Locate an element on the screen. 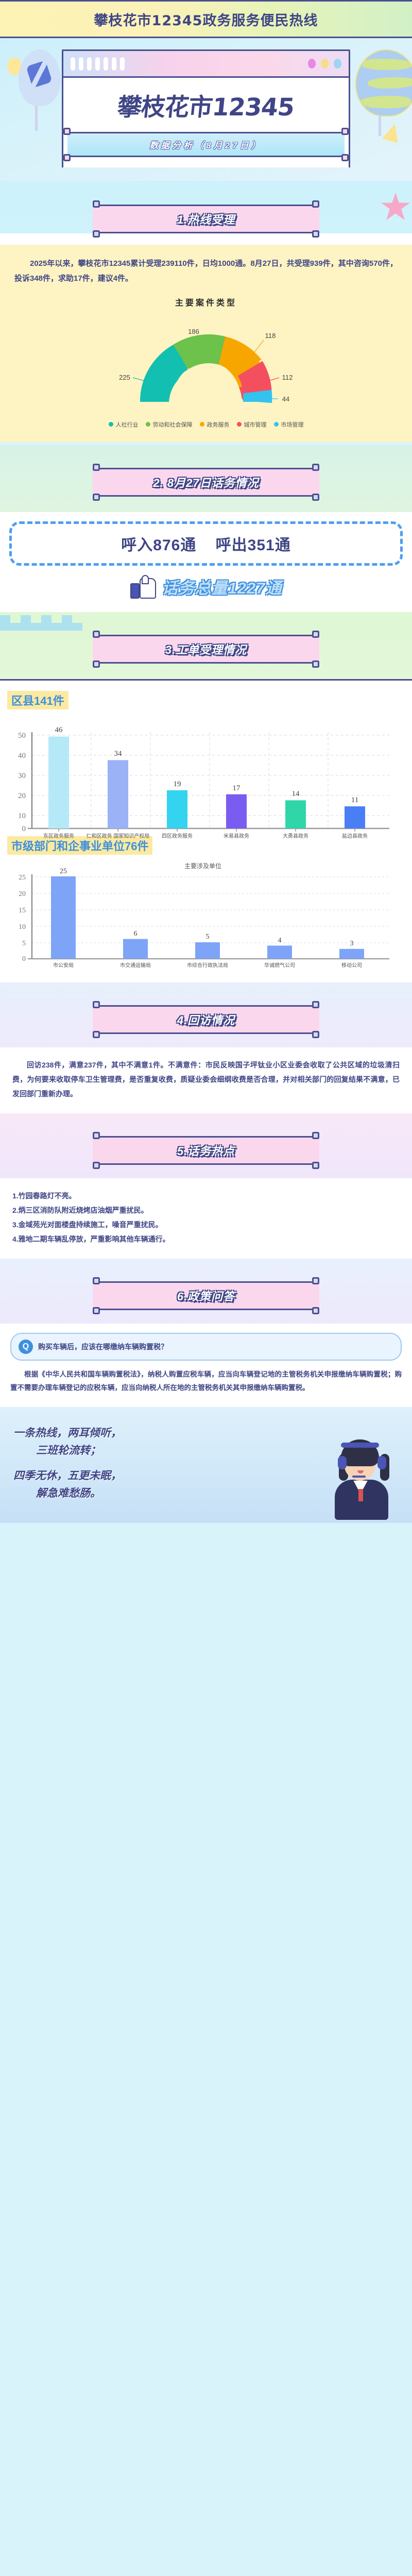  municipal-bar-chart: 市级部门和企事业单位76件 主要涉及单位 25 20 15 10 5 0 is located at coordinates (206, 902).